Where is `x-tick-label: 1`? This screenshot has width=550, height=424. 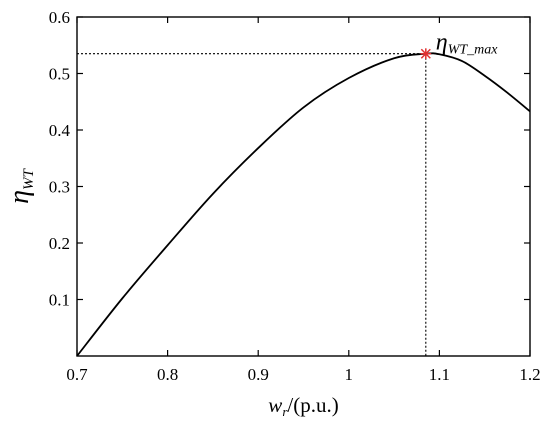 x-tick-label: 1 is located at coordinates (349, 374).